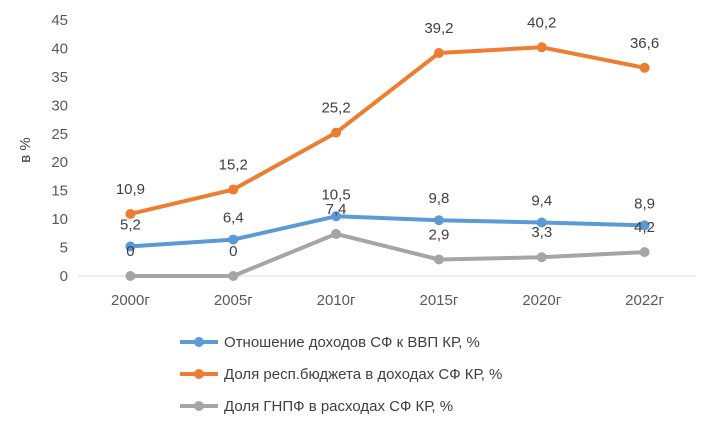 The image size is (708, 424). I want to click on data-label: 3,3, so click(541, 232).